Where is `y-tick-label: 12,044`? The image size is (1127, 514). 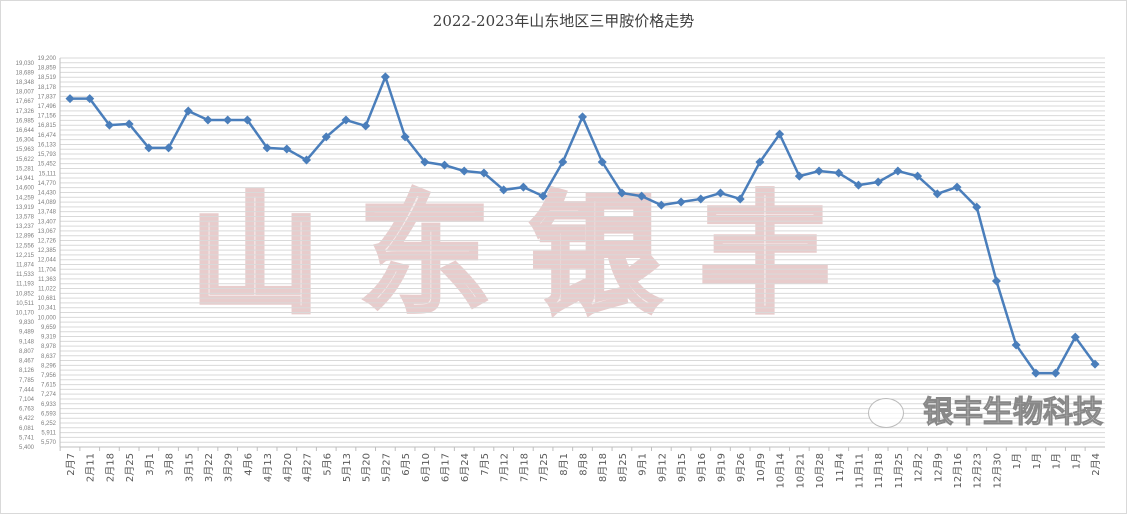
y-tick-label: 12,044 is located at coordinates (47, 261).